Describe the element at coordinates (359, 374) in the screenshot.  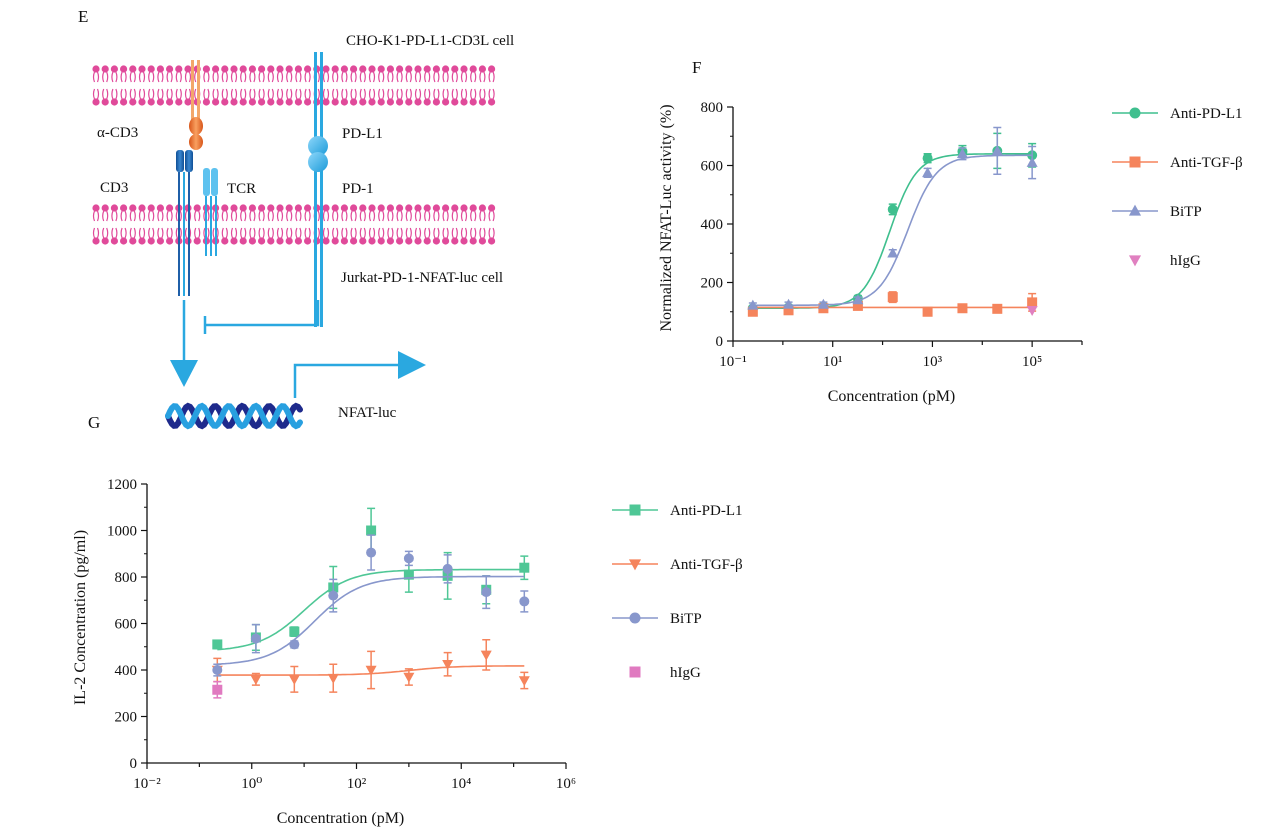
I see `transcription-arrow` at that location.